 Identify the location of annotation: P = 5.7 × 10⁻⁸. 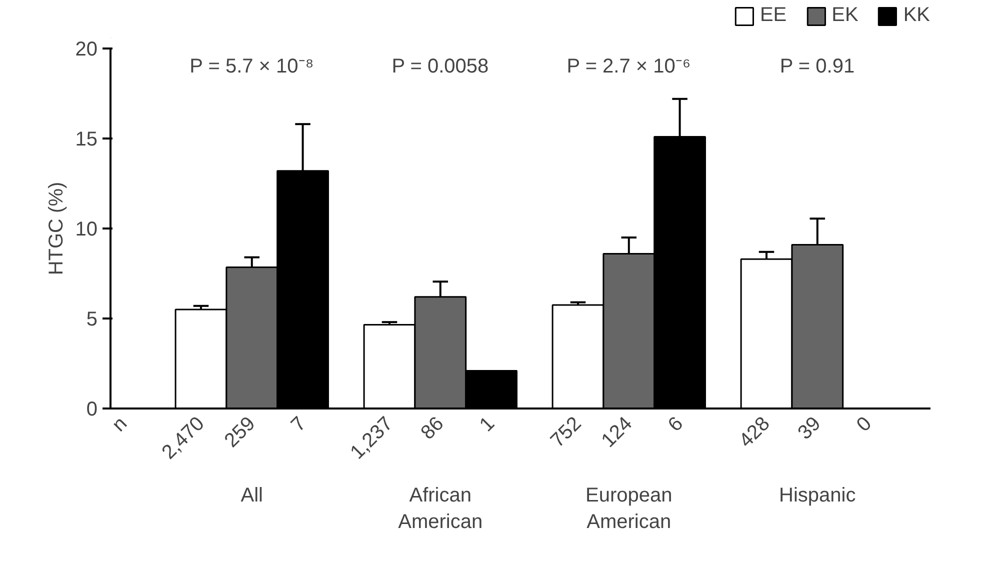
(252, 66).